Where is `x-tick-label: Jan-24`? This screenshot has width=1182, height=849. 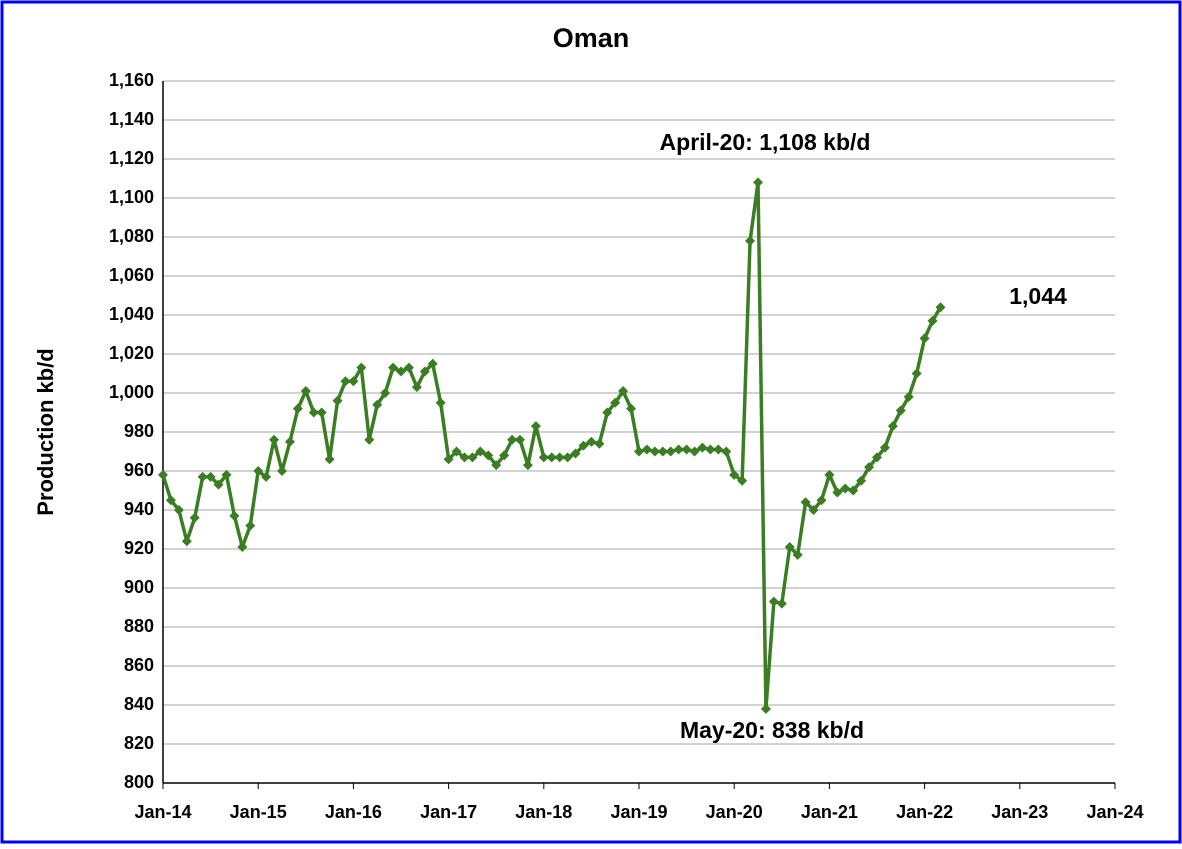 x-tick-label: Jan-24 is located at coordinates (1114, 812).